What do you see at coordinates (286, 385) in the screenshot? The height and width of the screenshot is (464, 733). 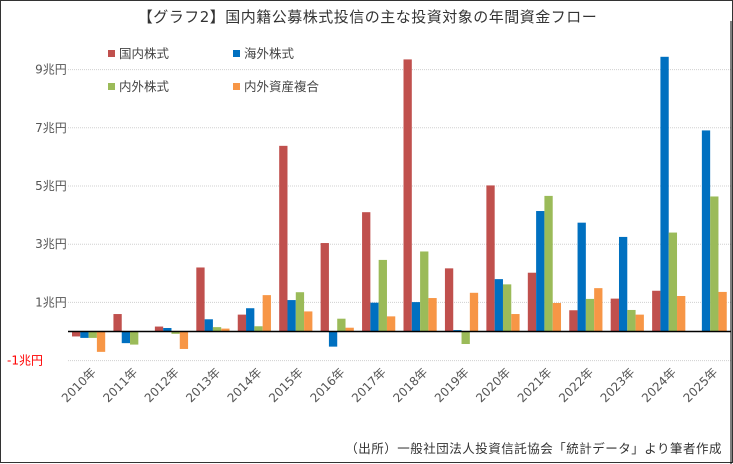 I see `x-tick-label: 2015年` at bounding box center [286, 385].